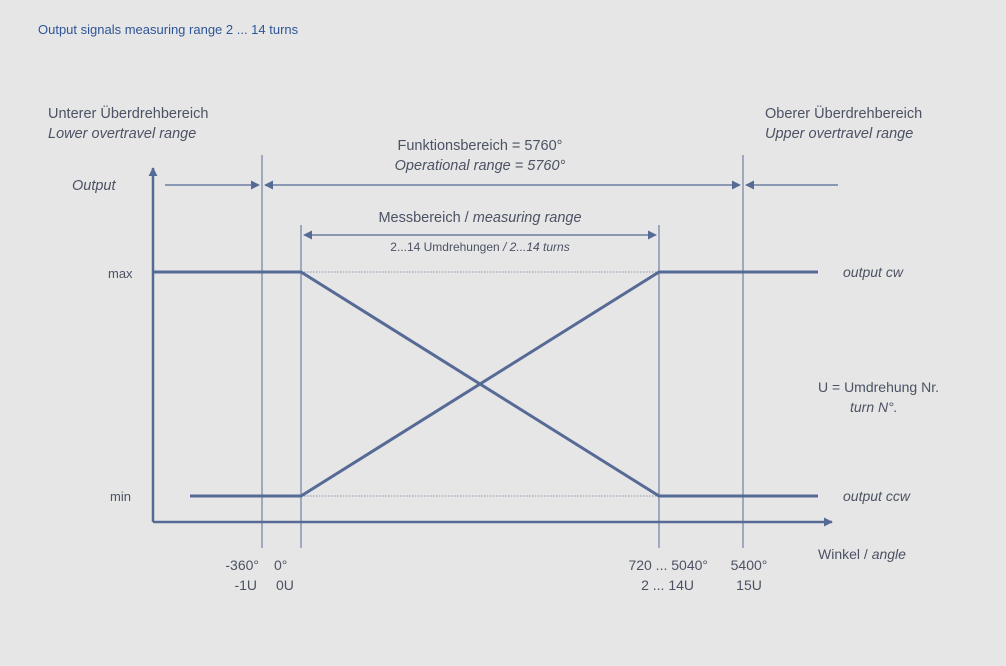 The width and height of the screenshot is (1006, 666). Describe the element at coordinates (843, 554) in the screenshot. I see `x-axis-label-de: Winkel /` at that location.